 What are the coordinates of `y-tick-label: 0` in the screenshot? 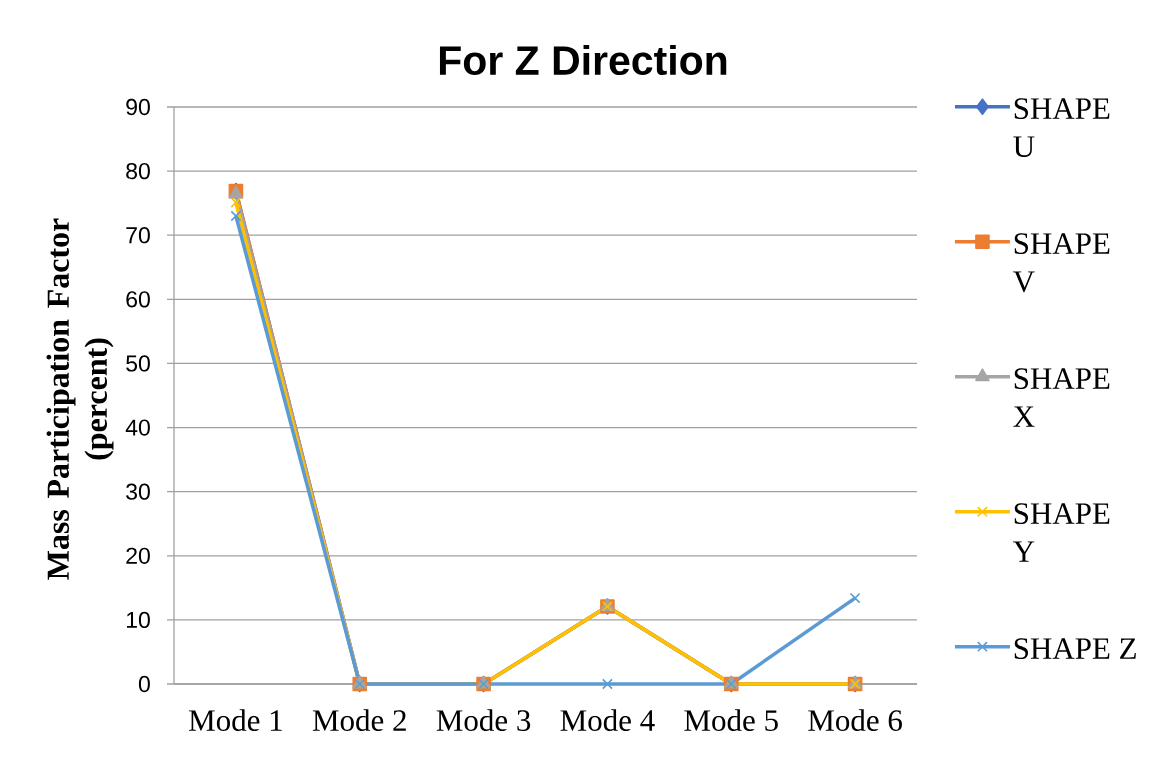 It's located at (144, 684).